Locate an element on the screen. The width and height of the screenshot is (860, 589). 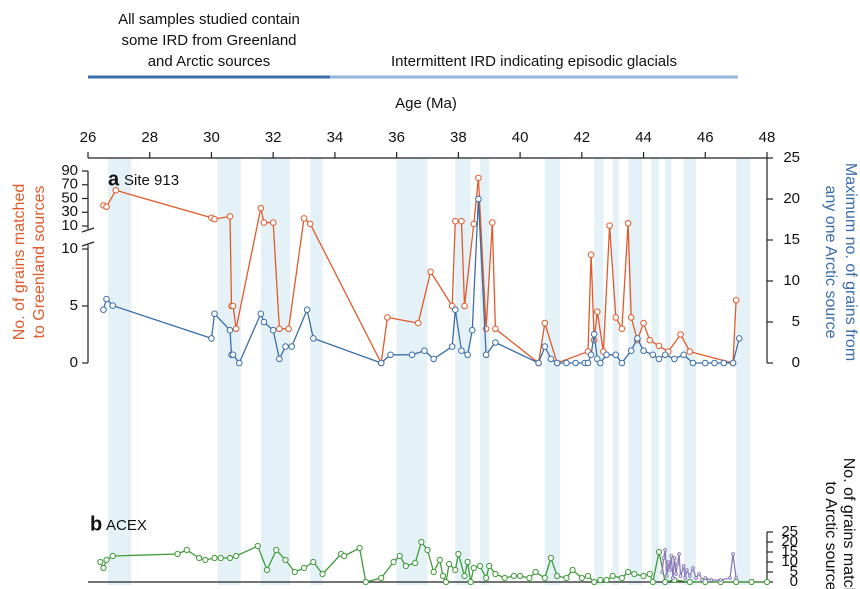
y2-tick-label: 0 is located at coordinates (794, 581).